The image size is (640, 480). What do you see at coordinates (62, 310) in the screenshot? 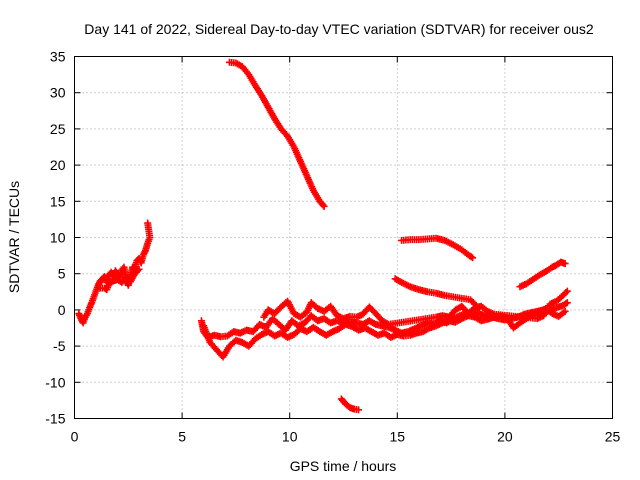
I see `y-tick-label: 0` at bounding box center [62, 310].